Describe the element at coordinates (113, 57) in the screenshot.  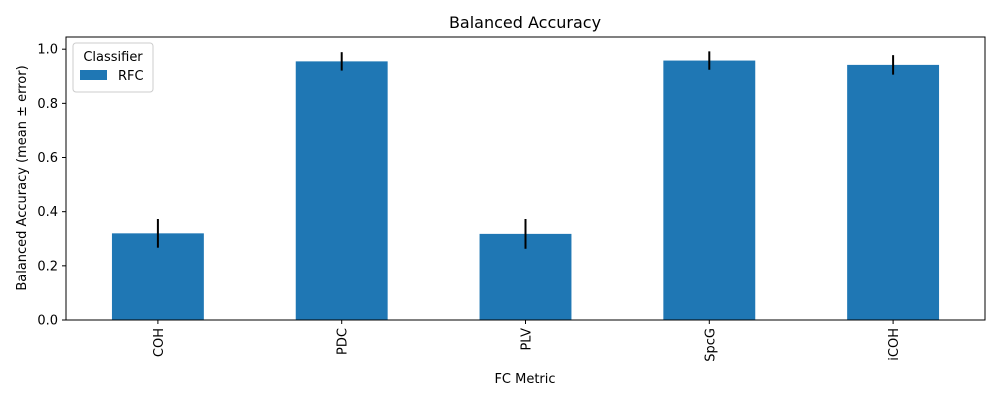
I see `legend-title: Classifier` at that location.